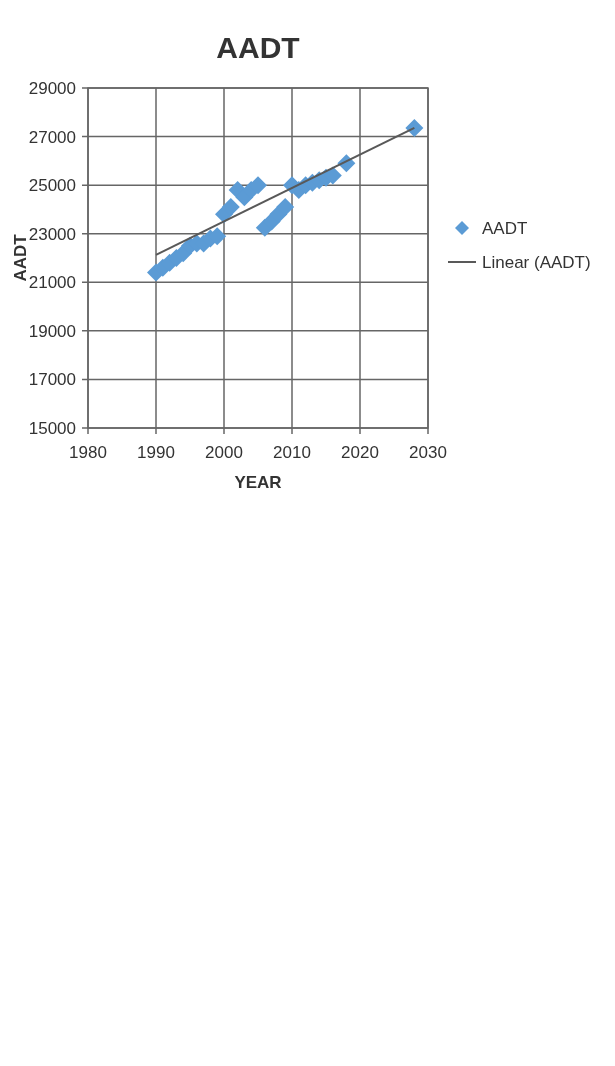  I want to click on y-tick-label: 29000, so click(52, 88).